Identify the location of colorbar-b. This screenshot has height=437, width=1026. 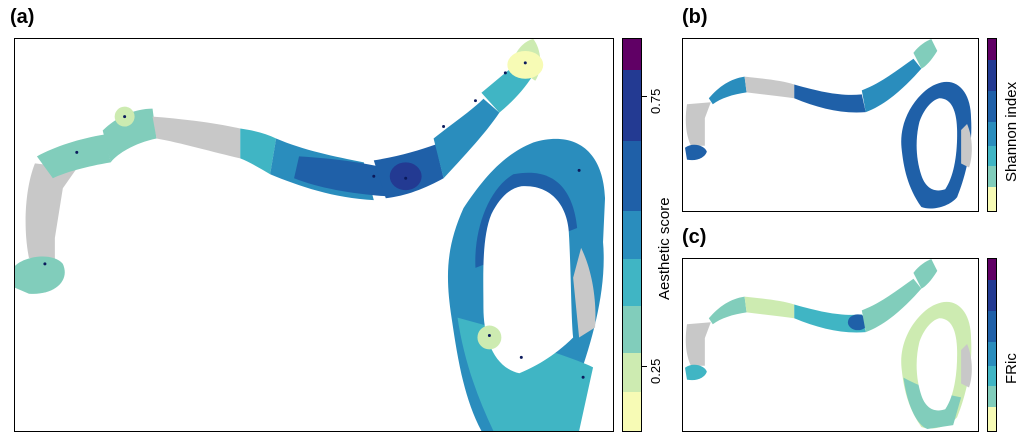
(992, 125).